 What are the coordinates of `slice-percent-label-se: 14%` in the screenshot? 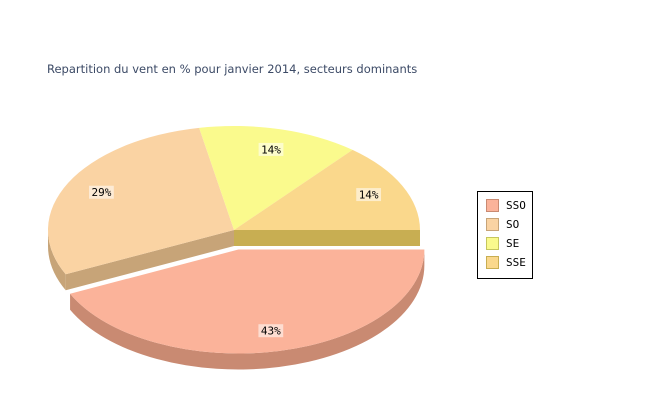 It's located at (271, 149).